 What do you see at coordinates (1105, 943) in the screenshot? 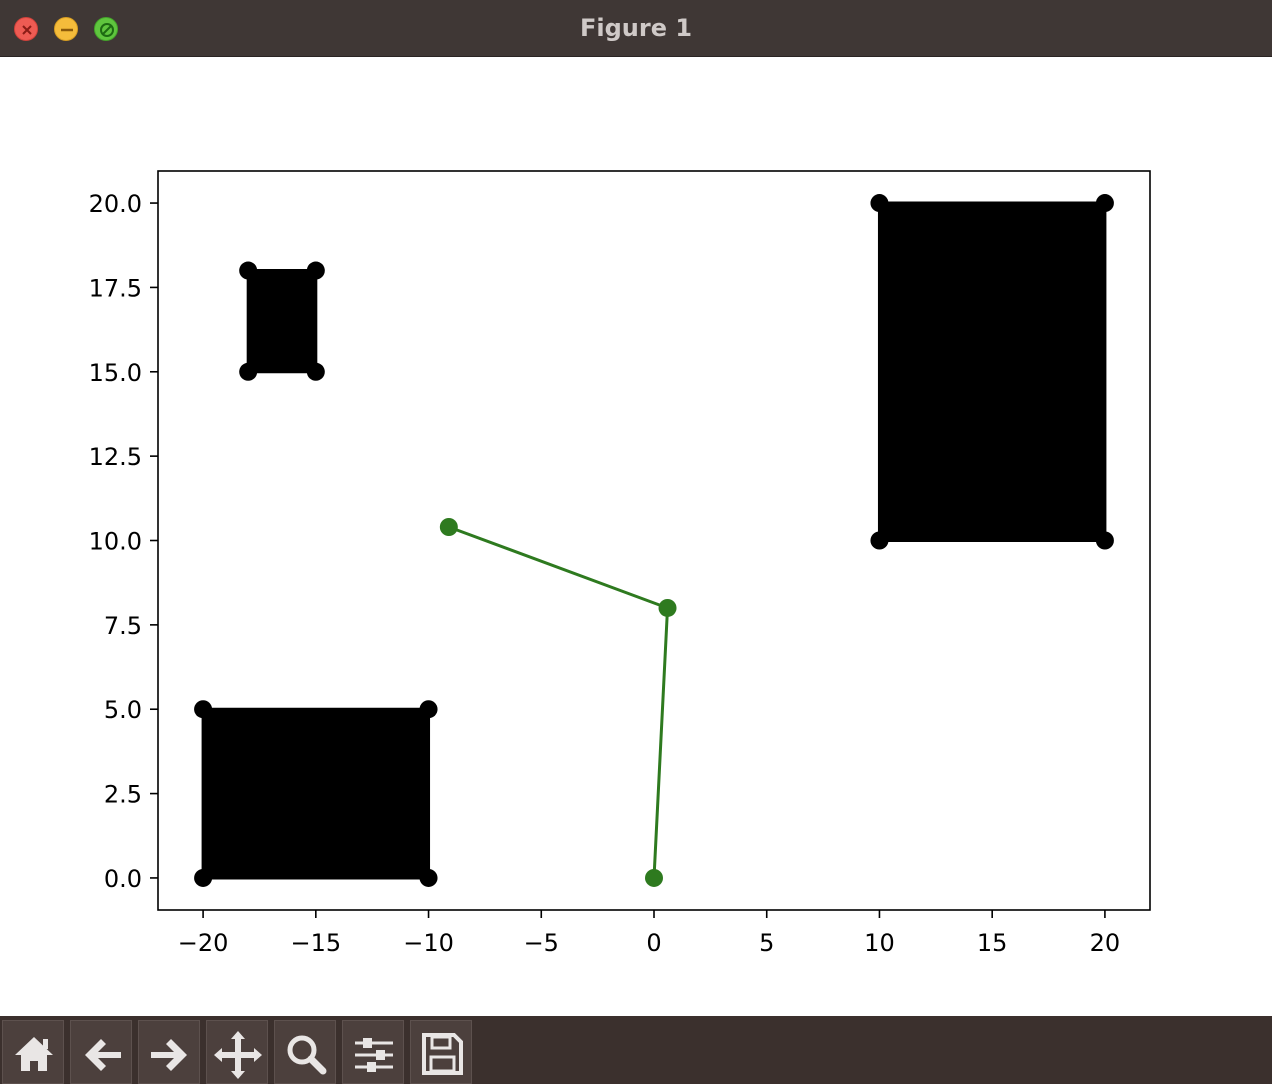
I see `x-tick-label: 20` at bounding box center [1105, 943].